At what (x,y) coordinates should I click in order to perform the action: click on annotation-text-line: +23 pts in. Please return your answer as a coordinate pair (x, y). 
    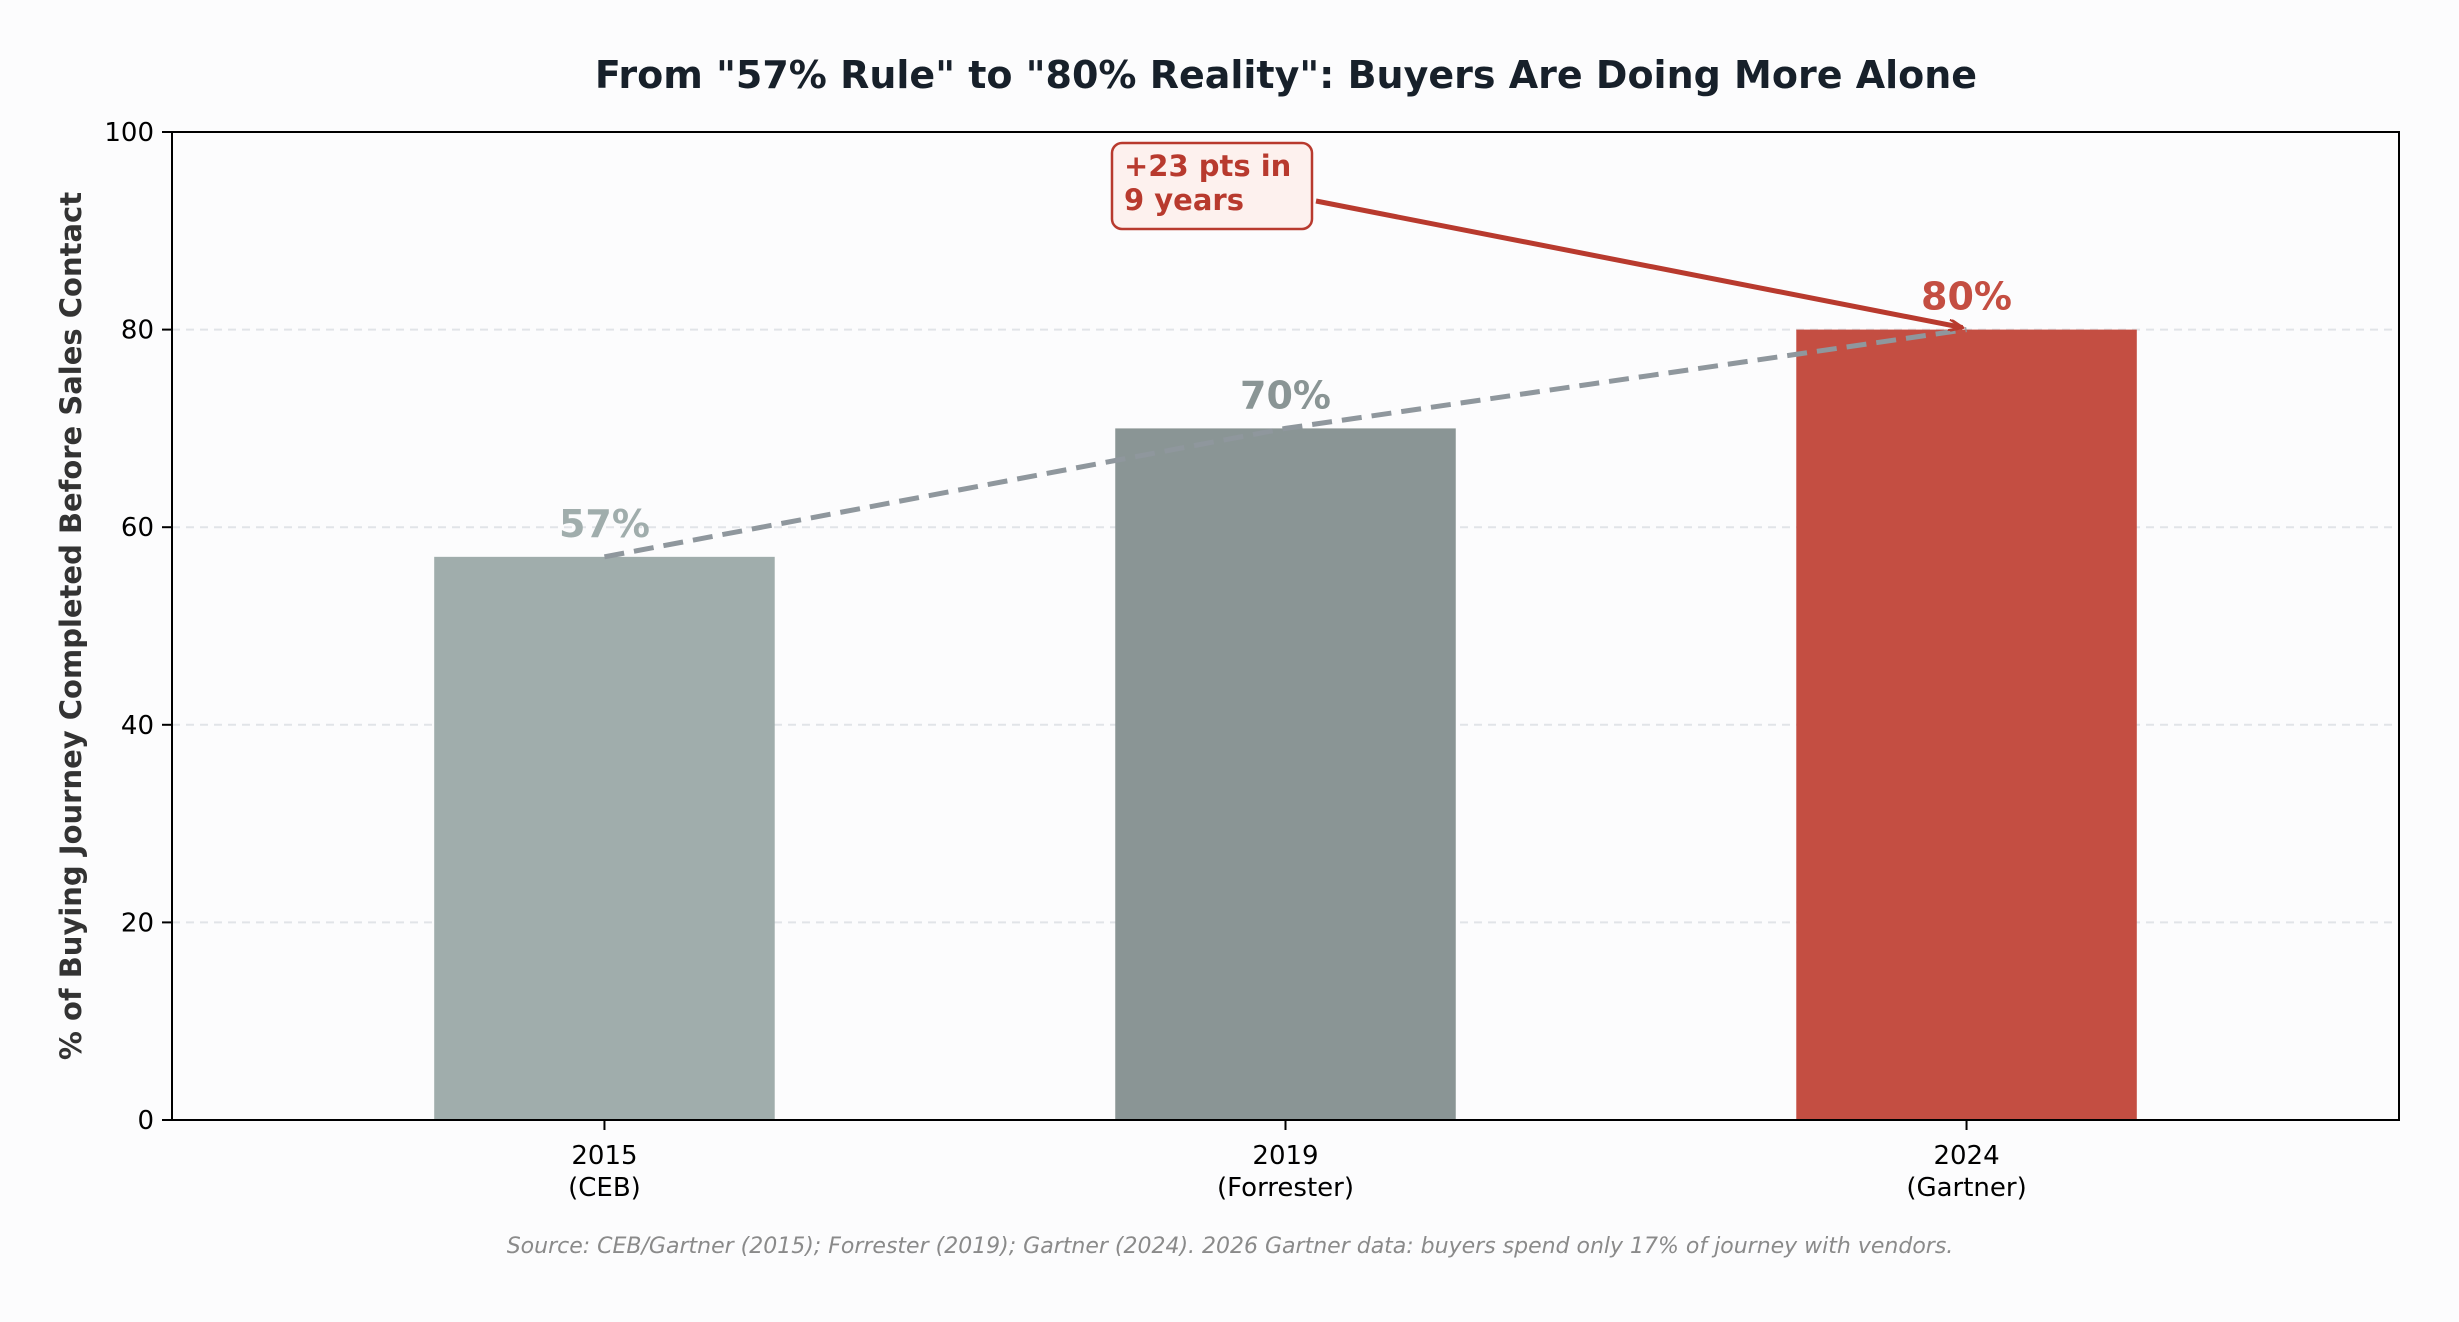
    Looking at the image, I should click on (1207, 166).